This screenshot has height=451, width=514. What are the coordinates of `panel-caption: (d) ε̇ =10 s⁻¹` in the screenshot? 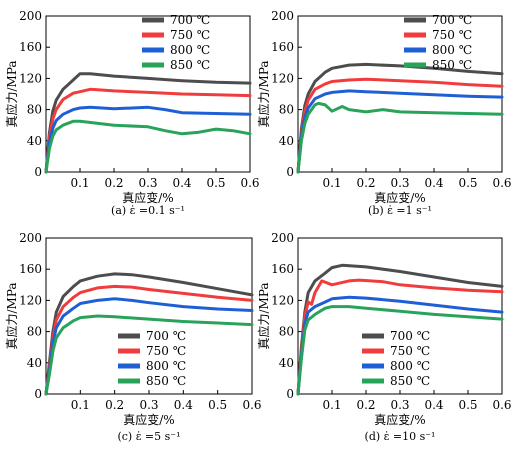 It's located at (400, 436).